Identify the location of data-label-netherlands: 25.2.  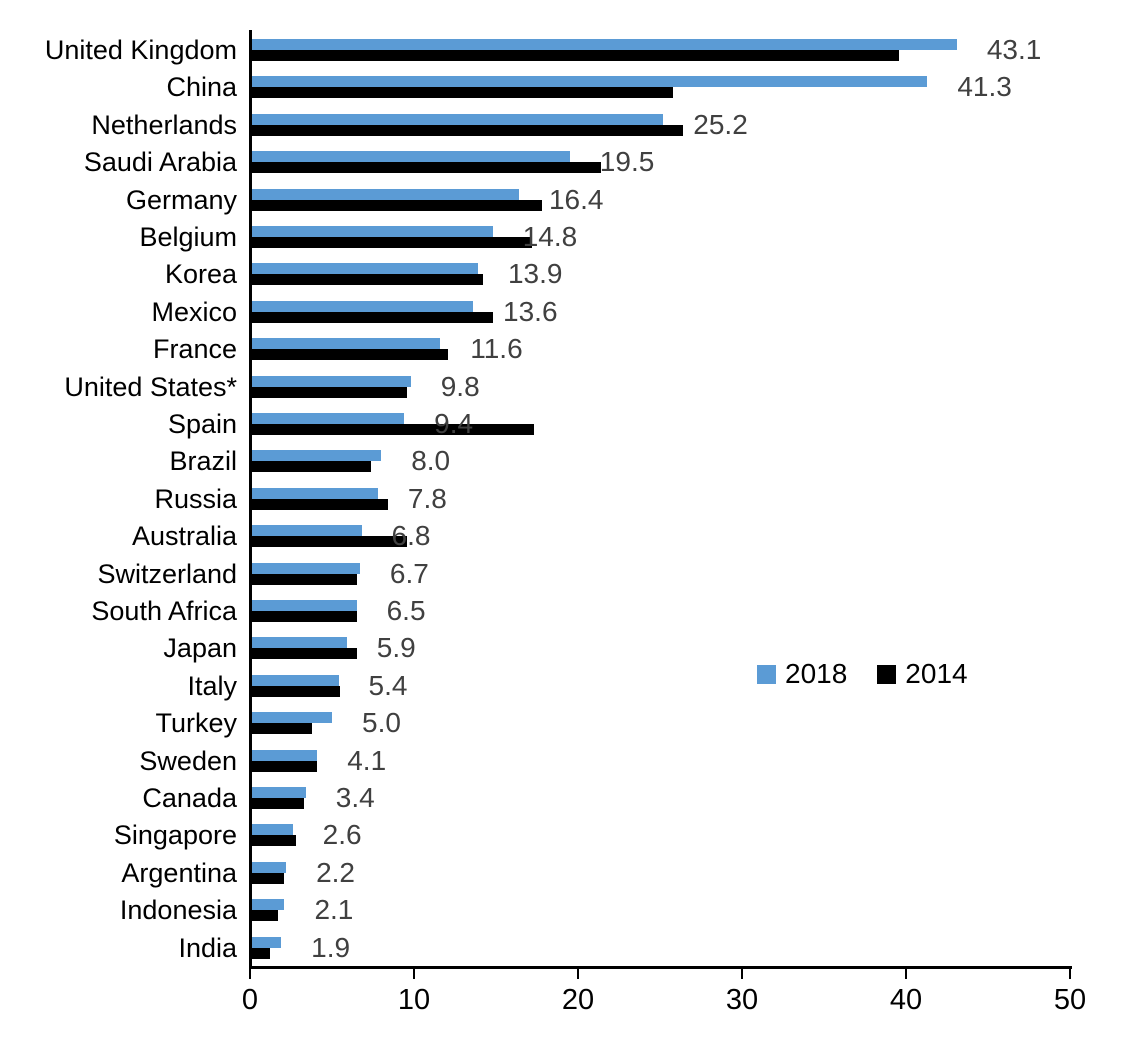
(720, 124).